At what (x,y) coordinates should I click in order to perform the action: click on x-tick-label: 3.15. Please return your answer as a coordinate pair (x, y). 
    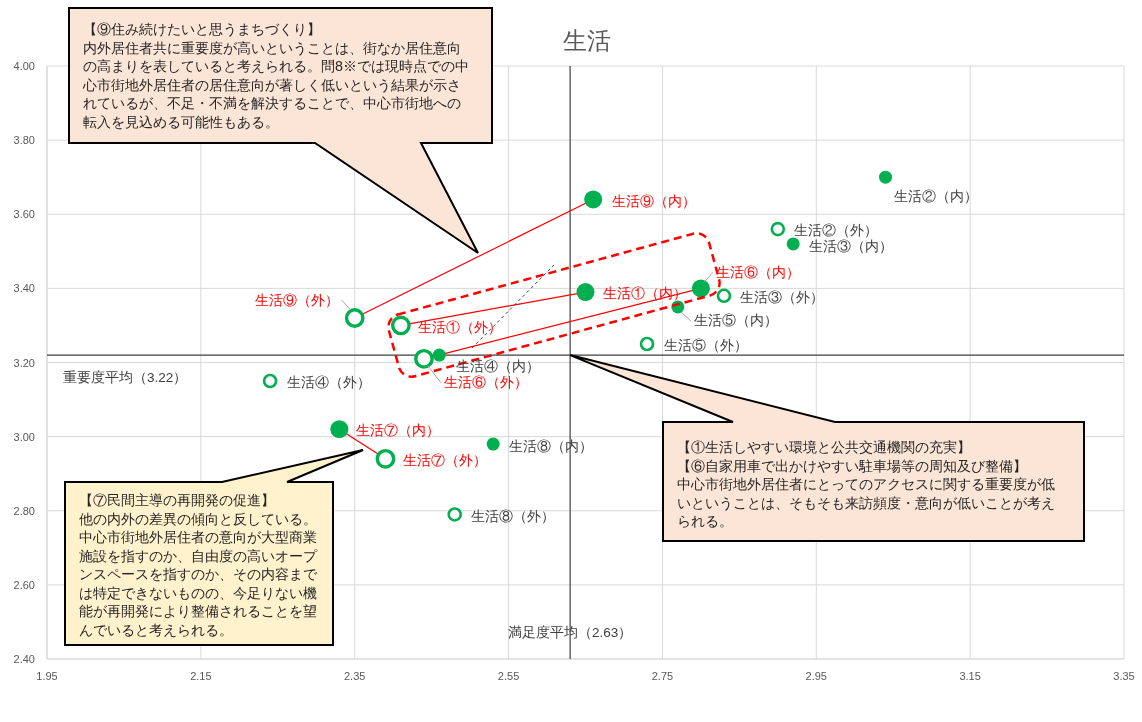
    Looking at the image, I should click on (970, 676).